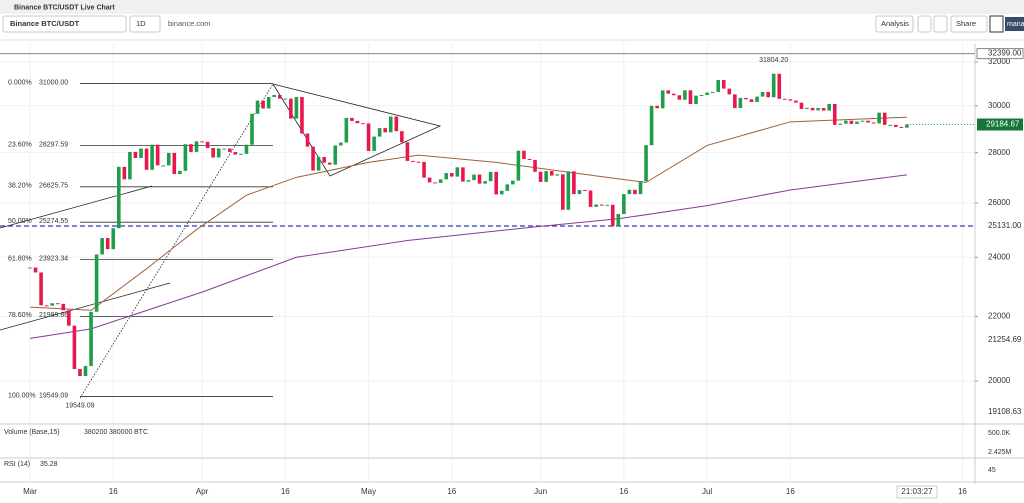 This screenshot has width=1024, height=503. Describe the element at coordinates (1000, 452) in the screenshot. I see `volume-axis-label: 2.425M` at that location.